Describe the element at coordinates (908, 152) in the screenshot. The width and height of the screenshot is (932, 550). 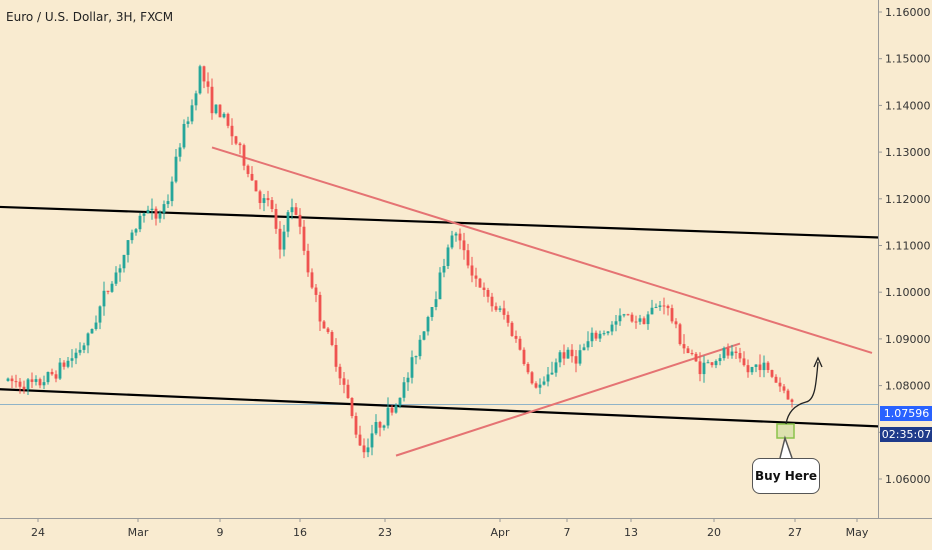
I see `y-tick-label: 1.13000` at that location.